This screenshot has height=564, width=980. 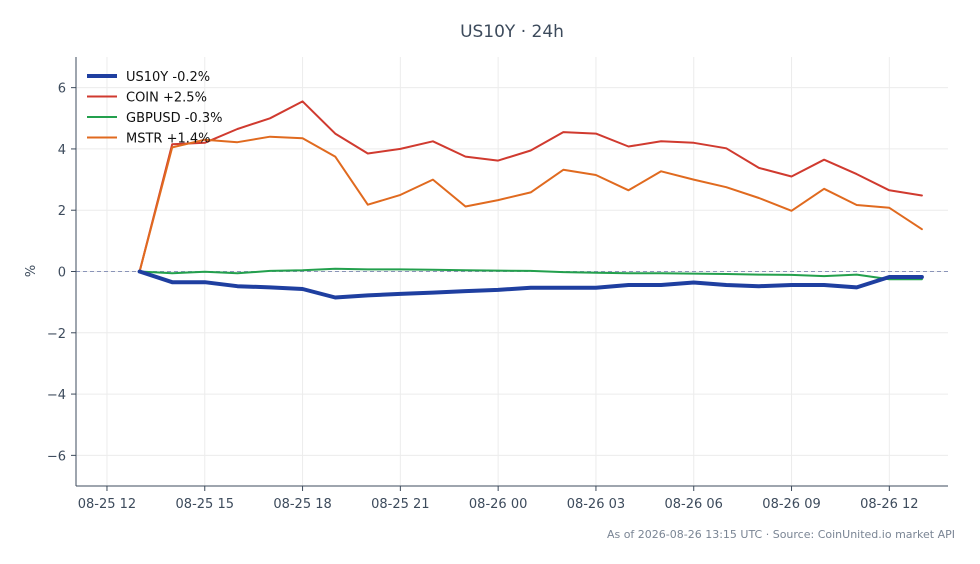 What do you see at coordinates (62, 273) in the screenshot?
I see `y-tick-label: 0` at bounding box center [62, 273].